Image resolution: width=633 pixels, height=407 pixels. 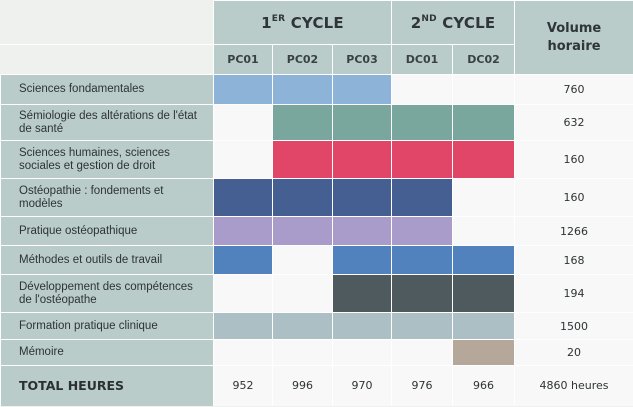 What do you see at coordinates (107, 385) in the screenshot?
I see `total-label: TOTAL HEURES` at bounding box center [107, 385].